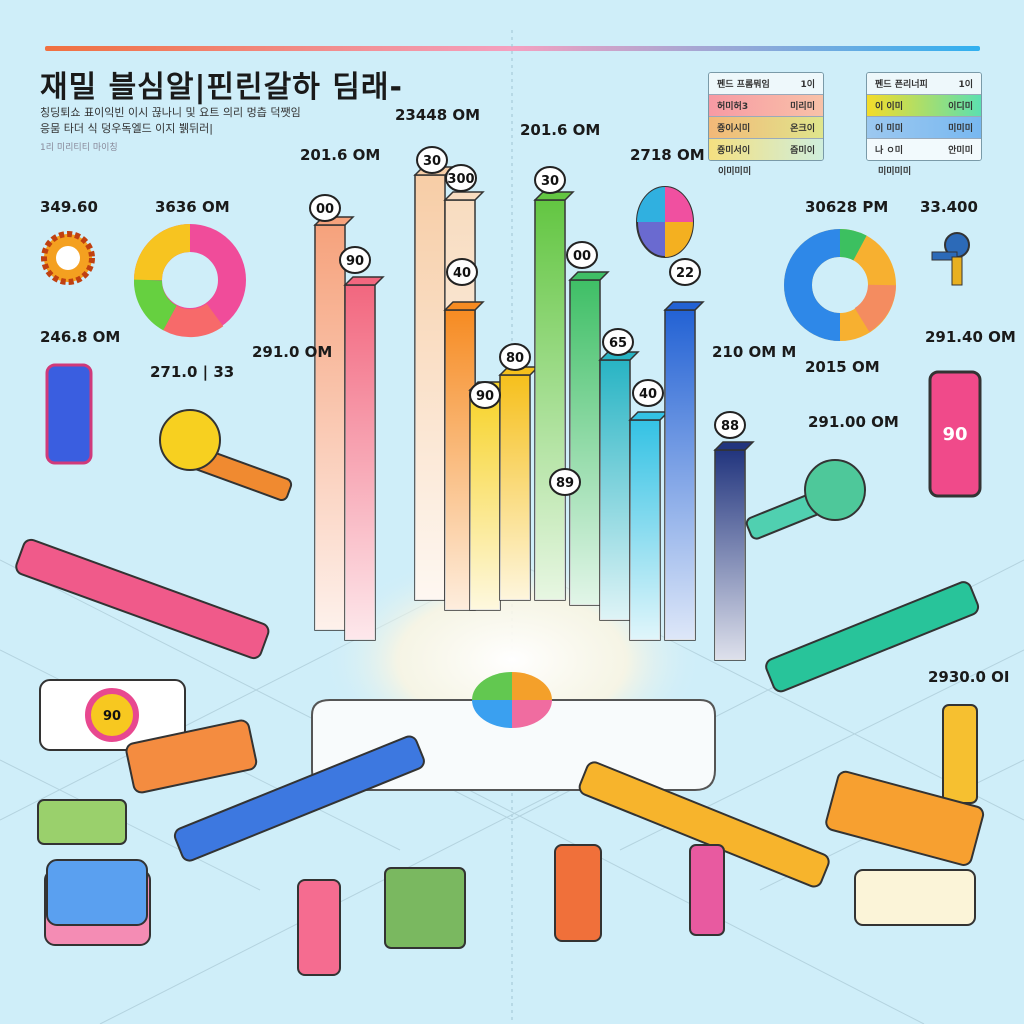 The height and width of the screenshot is (1024, 1024). I want to click on legend-cell: 온크이, so click(802, 129).